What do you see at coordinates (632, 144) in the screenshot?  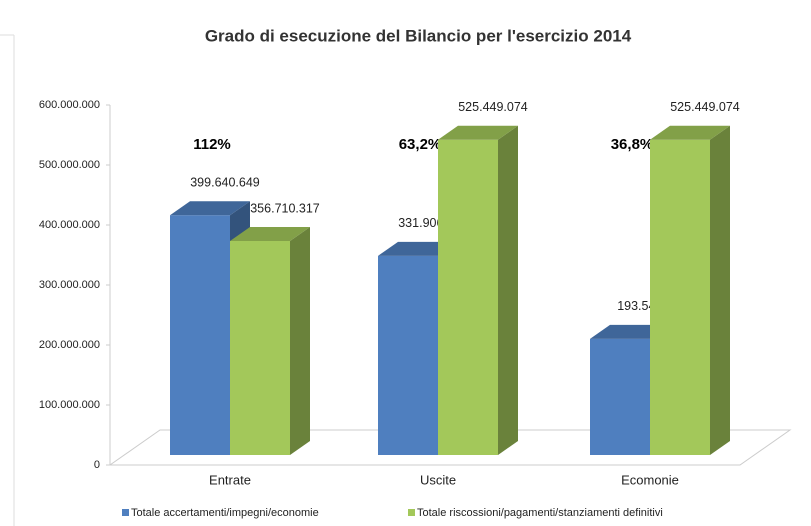 I see `annotation: 36,8%` at bounding box center [632, 144].